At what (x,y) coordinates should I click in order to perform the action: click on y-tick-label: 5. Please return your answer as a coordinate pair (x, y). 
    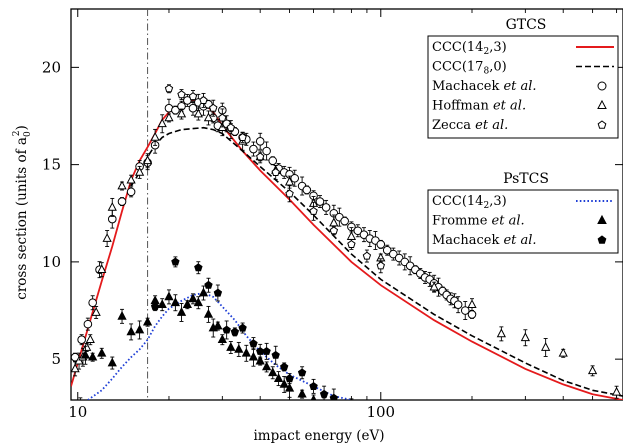
    Looking at the image, I should click on (56, 359).